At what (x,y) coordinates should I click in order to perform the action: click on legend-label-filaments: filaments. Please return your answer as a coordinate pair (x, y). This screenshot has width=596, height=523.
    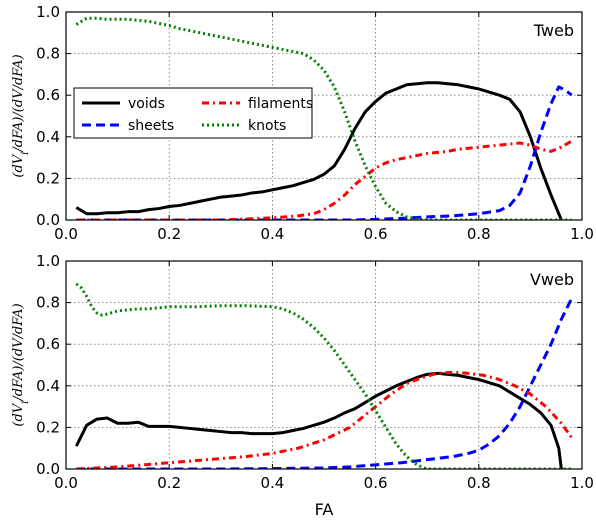
    Looking at the image, I should click on (280, 104).